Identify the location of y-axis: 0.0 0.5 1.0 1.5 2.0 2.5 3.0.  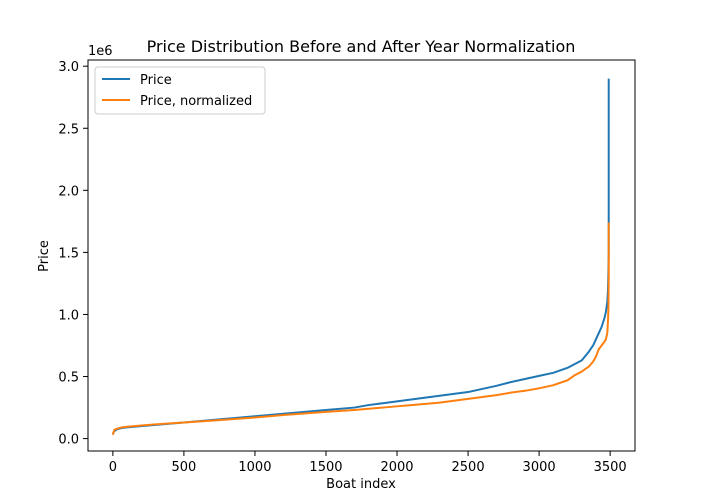
(73, 254).